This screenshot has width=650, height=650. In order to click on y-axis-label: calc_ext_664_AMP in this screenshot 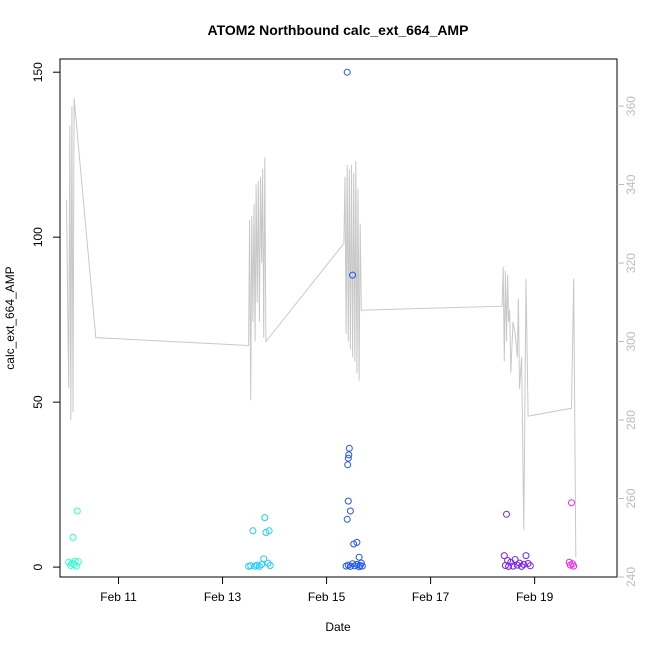, I will do `click(10, 317)`.